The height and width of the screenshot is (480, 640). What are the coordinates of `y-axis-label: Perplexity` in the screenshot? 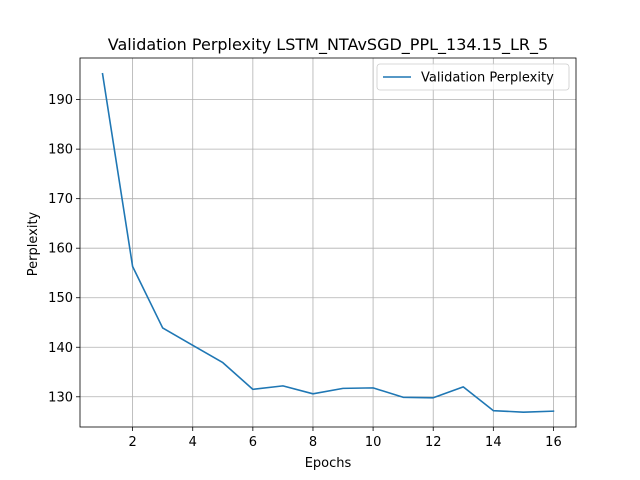 It's located at (33, 243).